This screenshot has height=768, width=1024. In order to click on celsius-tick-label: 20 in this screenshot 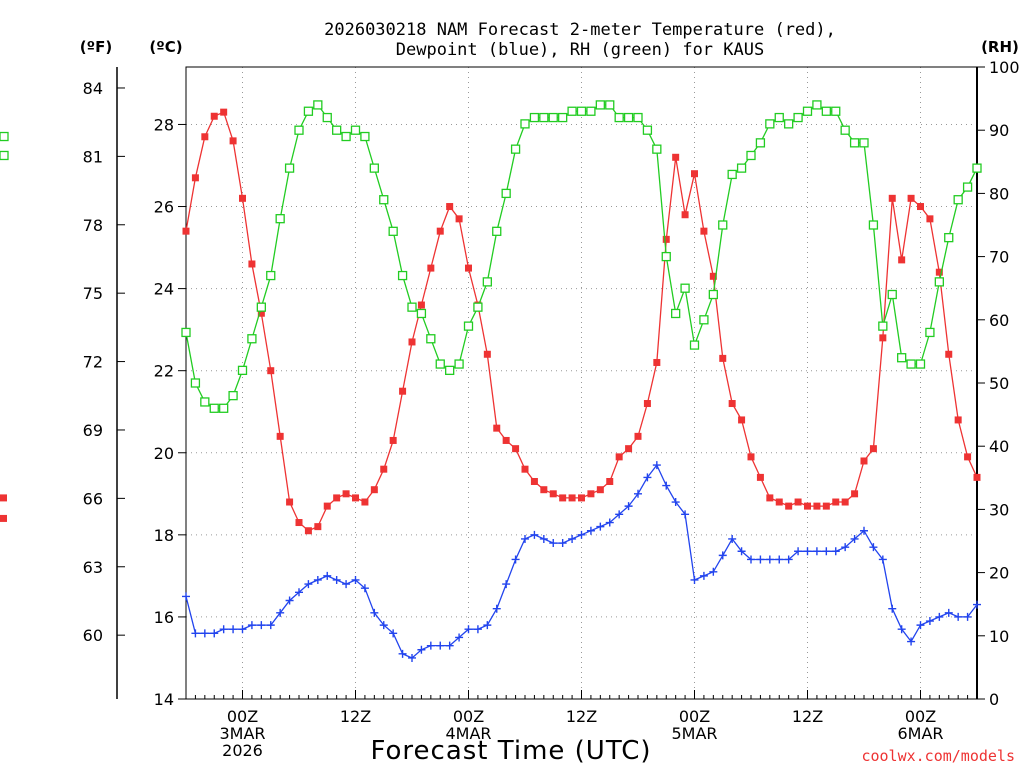, I will do `click(164, 453)`.